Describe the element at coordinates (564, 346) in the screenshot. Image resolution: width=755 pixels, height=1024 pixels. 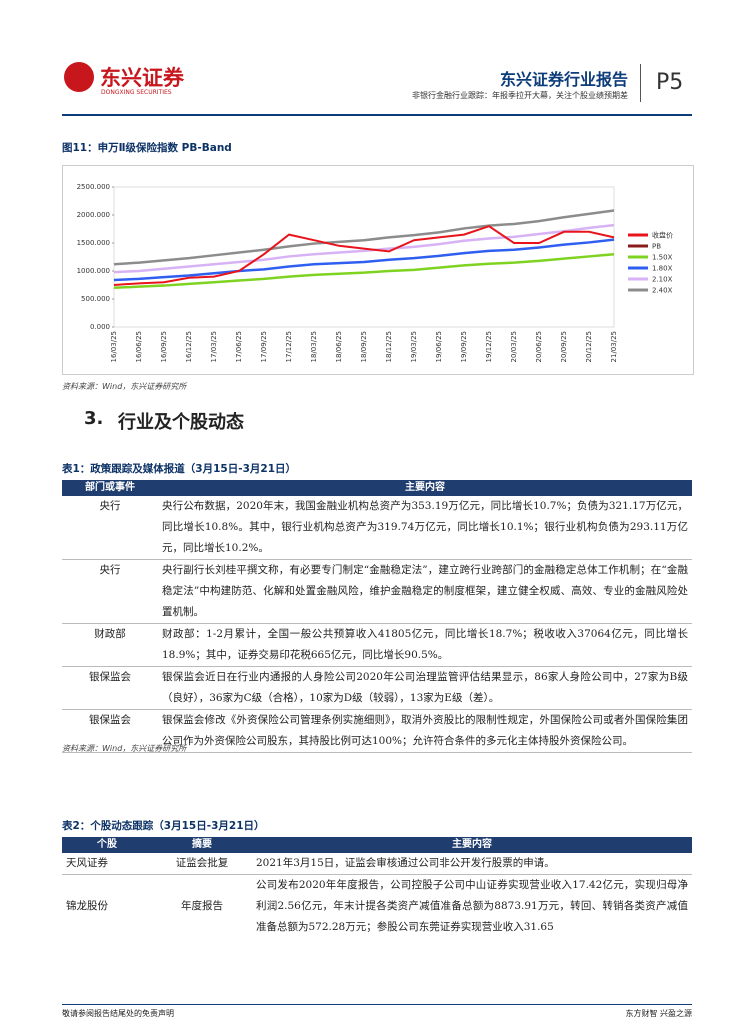
I see `x-tick-label: 20/09/25` at that location.